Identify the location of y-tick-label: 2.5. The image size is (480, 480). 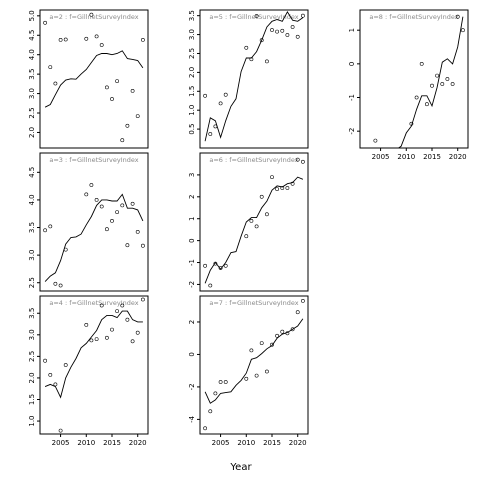
(192, 53).